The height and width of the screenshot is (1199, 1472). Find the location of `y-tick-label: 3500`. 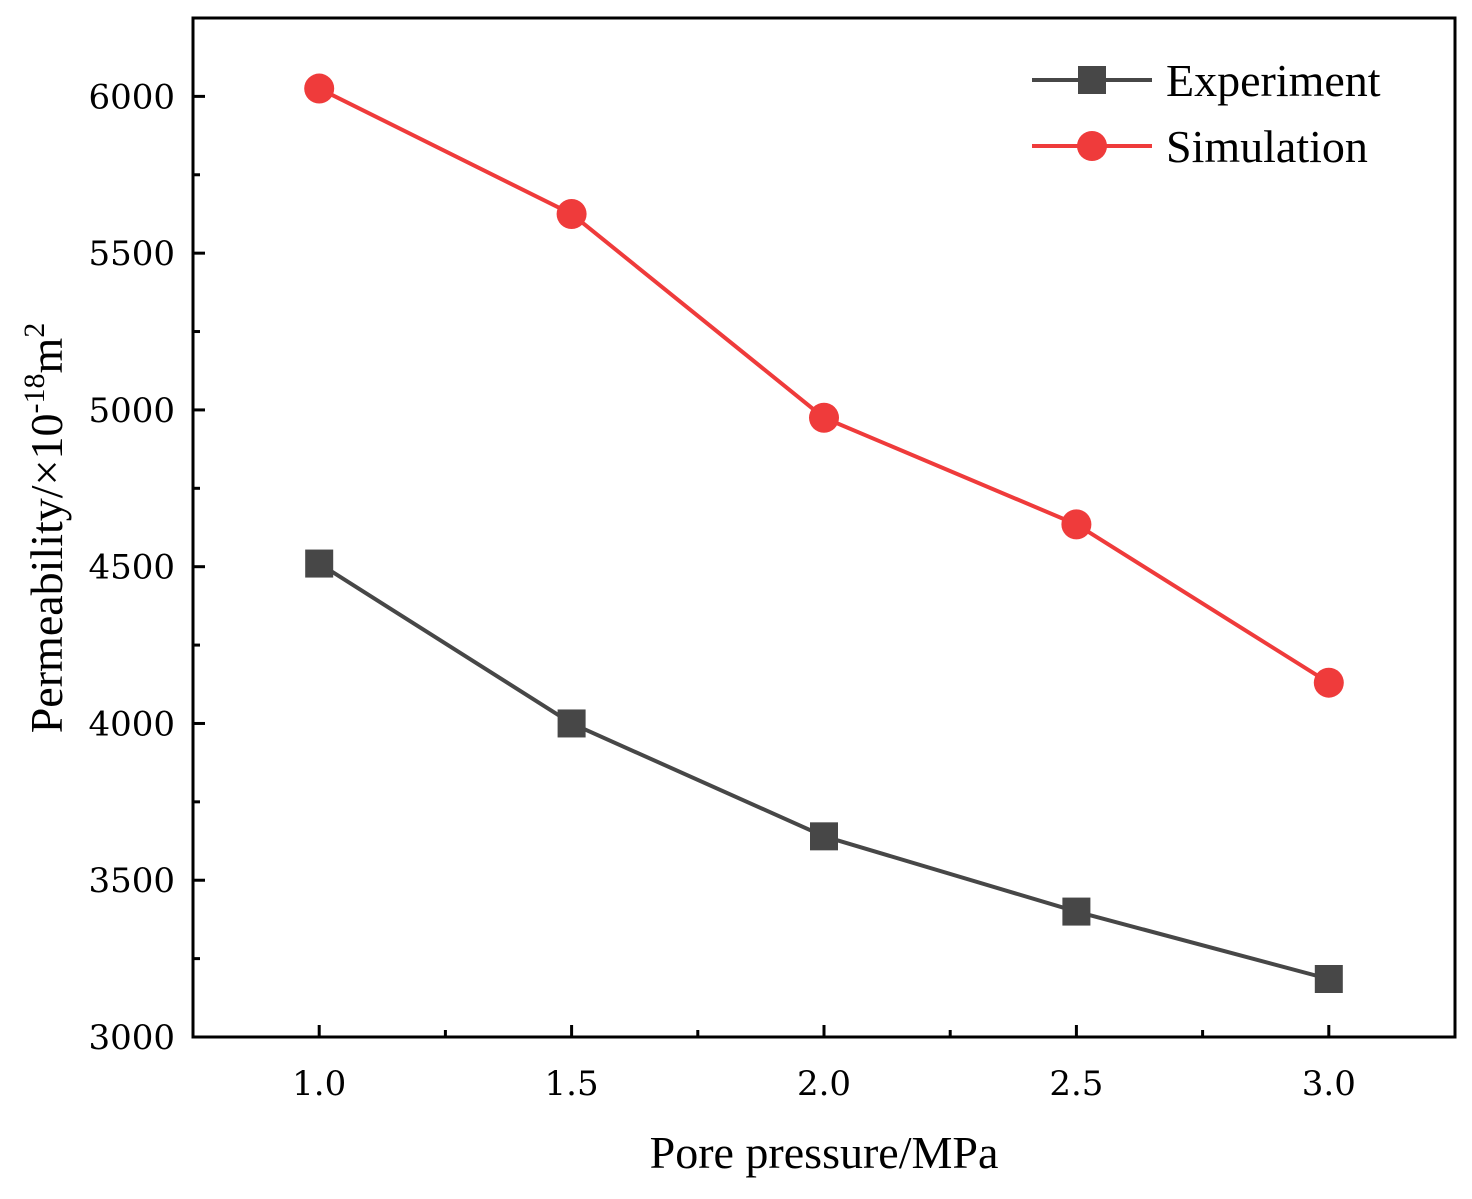

y-tick-label: 3500 is located at coordinates (131, 881).